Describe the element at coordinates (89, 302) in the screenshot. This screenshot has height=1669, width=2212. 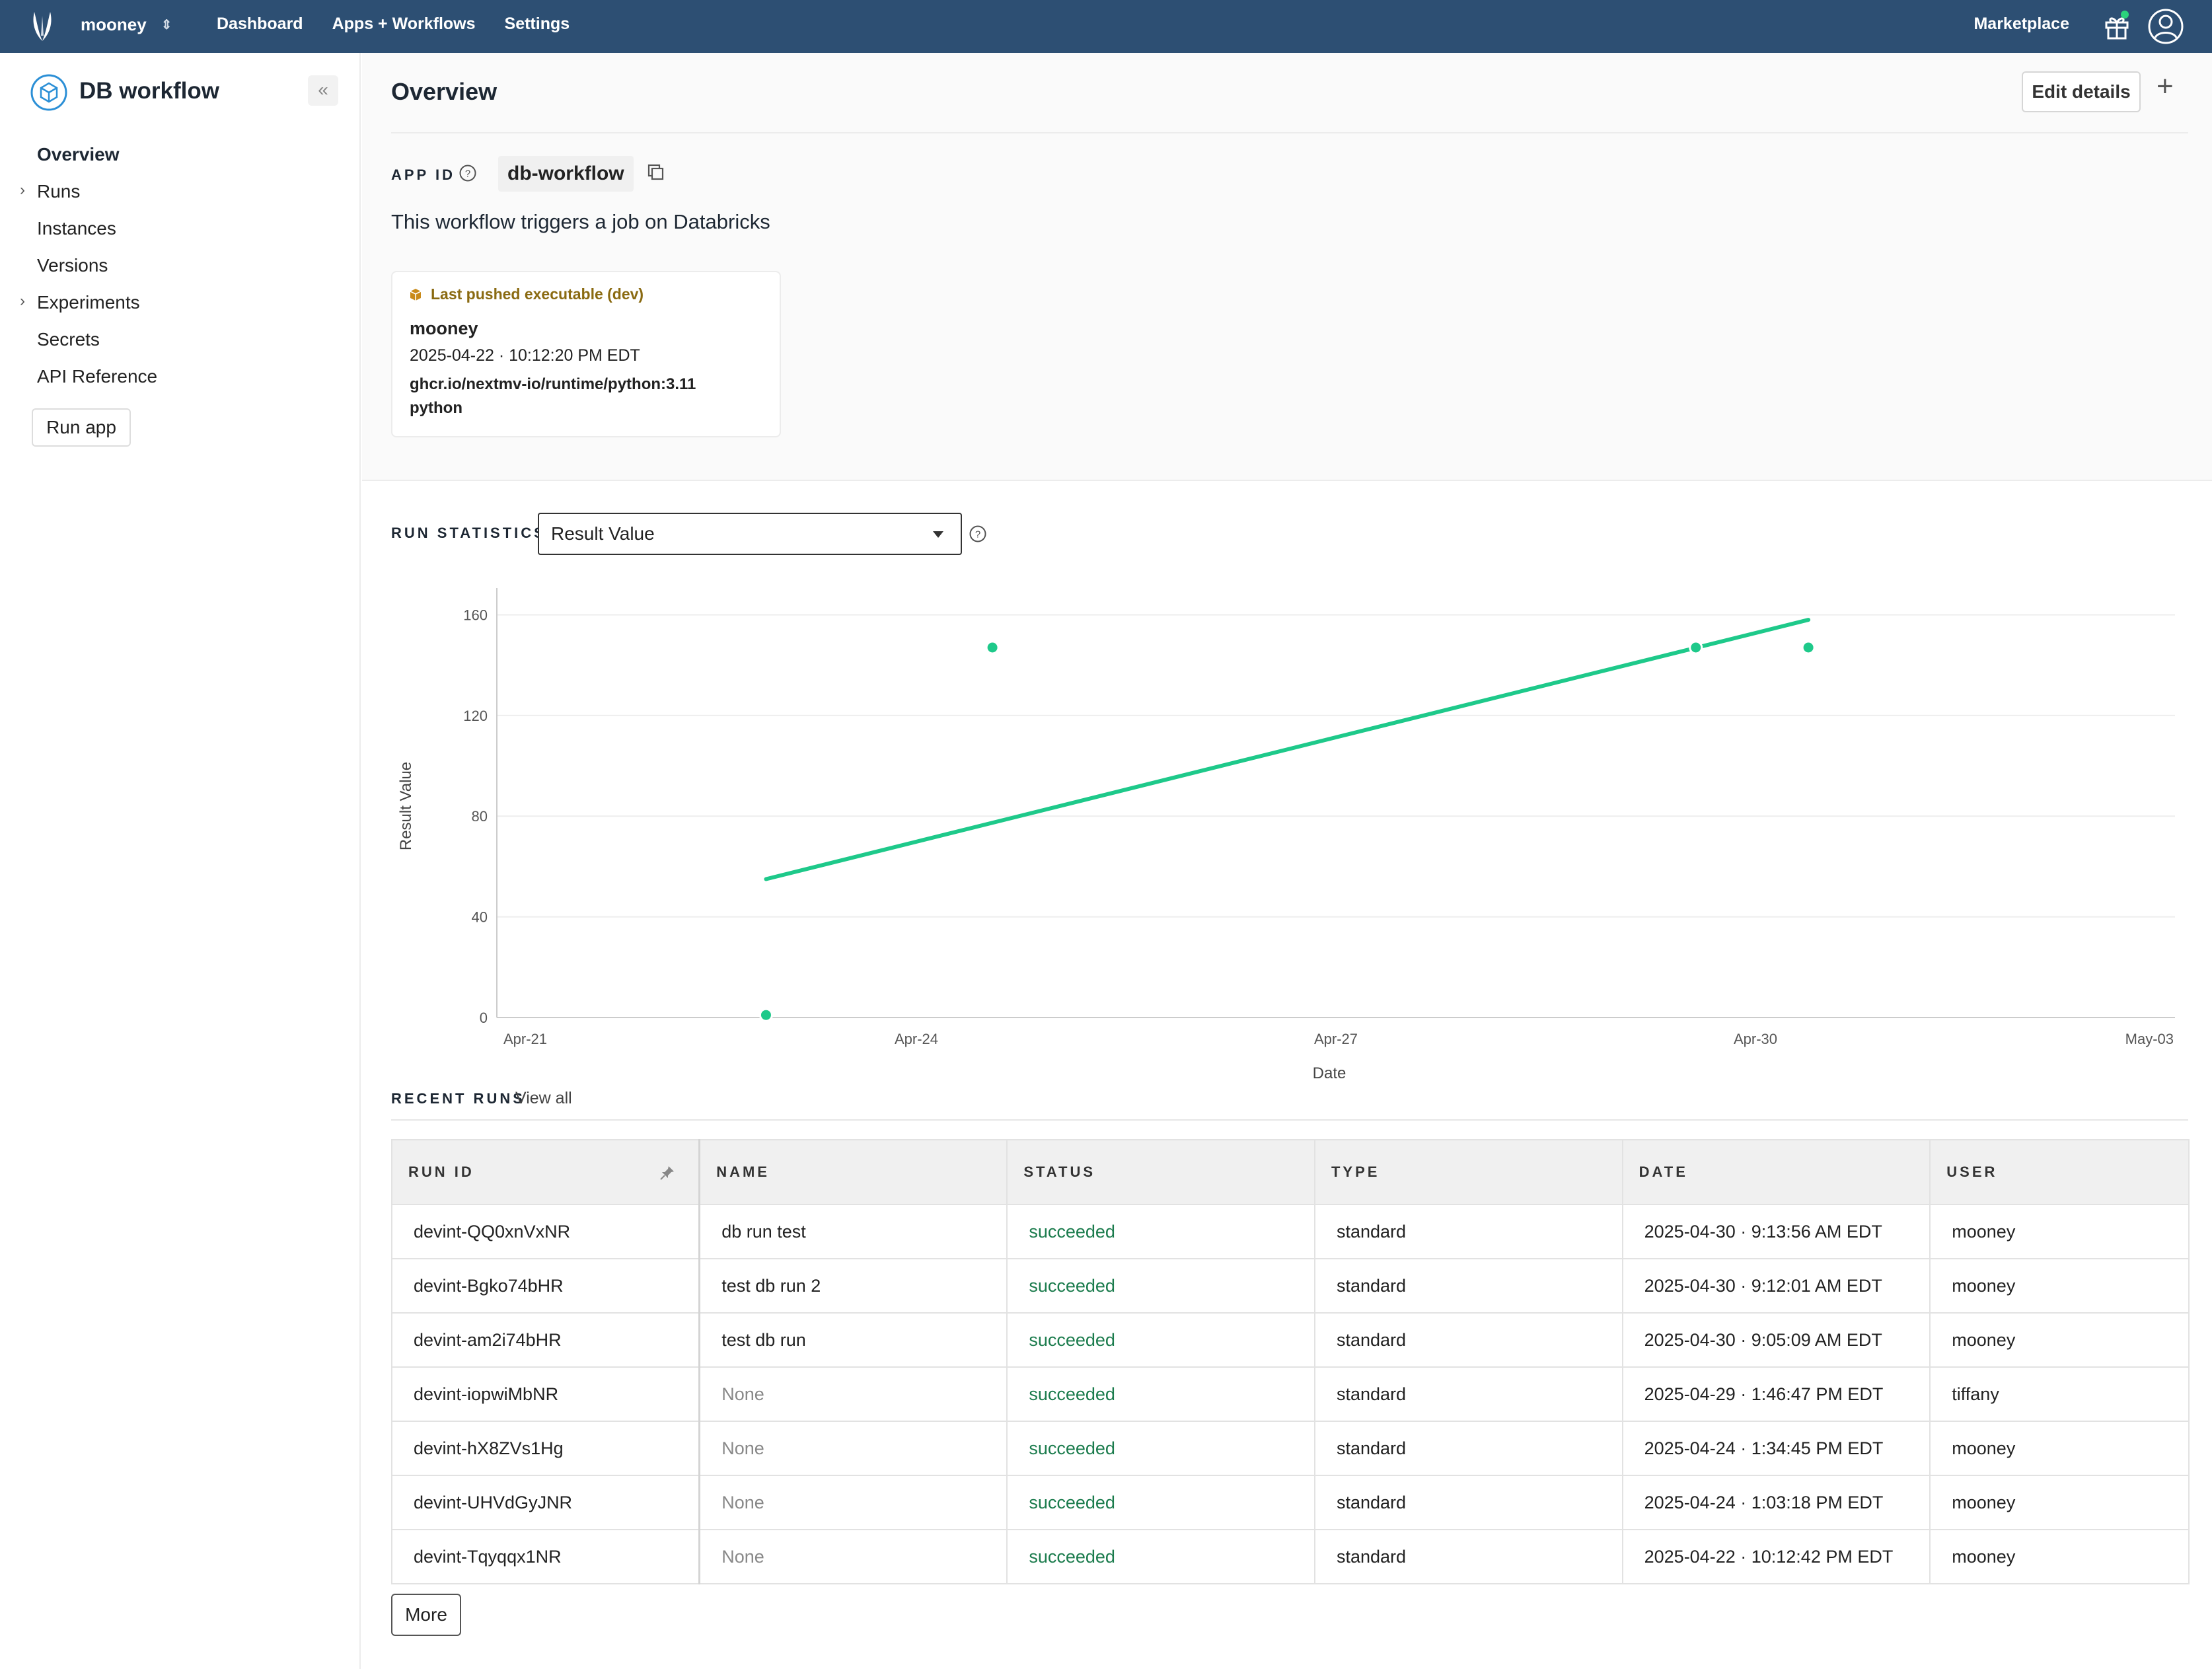
I see `sidebar-item-experiments: Experiments` at that location.